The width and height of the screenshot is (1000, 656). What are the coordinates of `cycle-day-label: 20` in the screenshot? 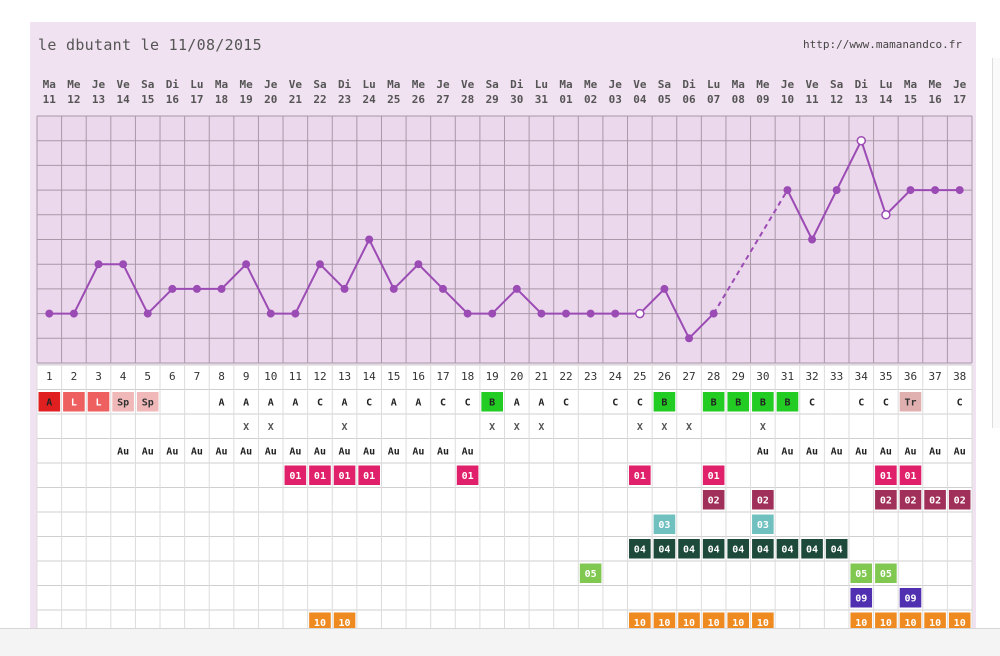 It's located at (516, 376).